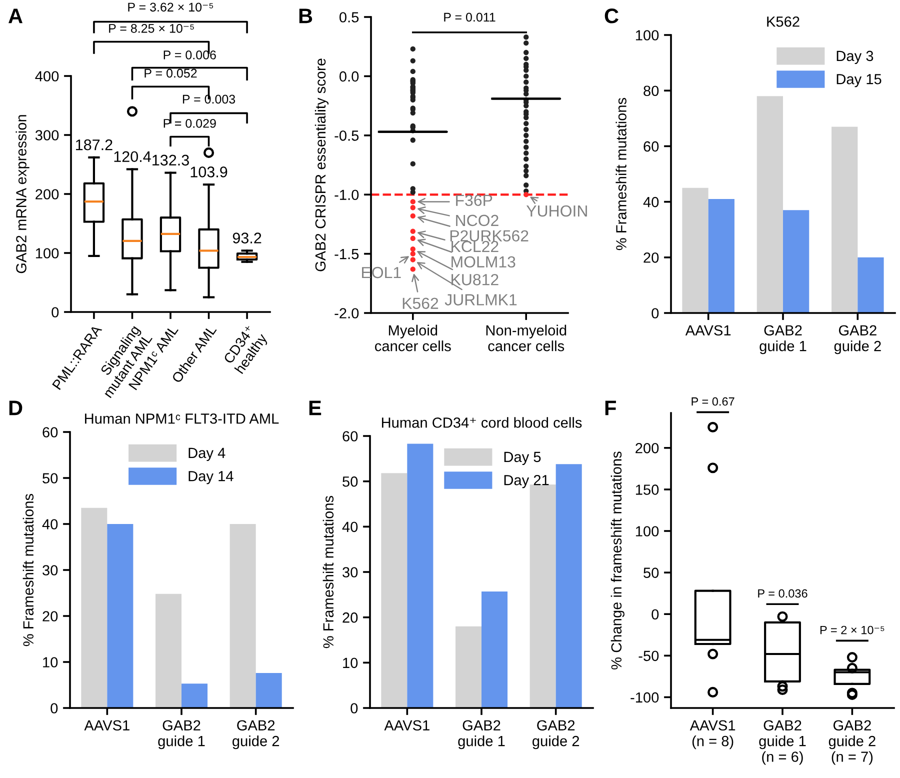 The height and width of the screenshot is (778, 900). What do you see at coordinates (346, 254) in the screenshot?
I see `y-tick-label: -1.5` at bounding box center [346, 254].